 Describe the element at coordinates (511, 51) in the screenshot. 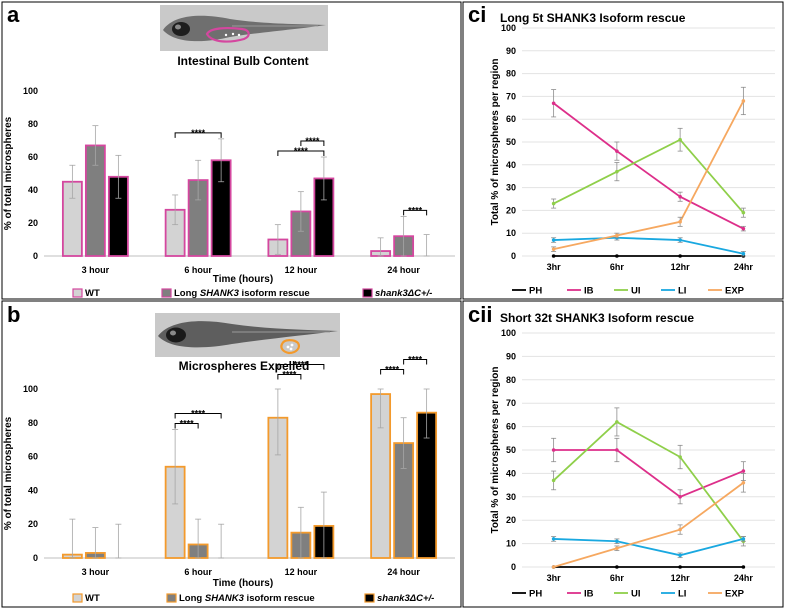

I see `y-tick-90: 90` at that location.